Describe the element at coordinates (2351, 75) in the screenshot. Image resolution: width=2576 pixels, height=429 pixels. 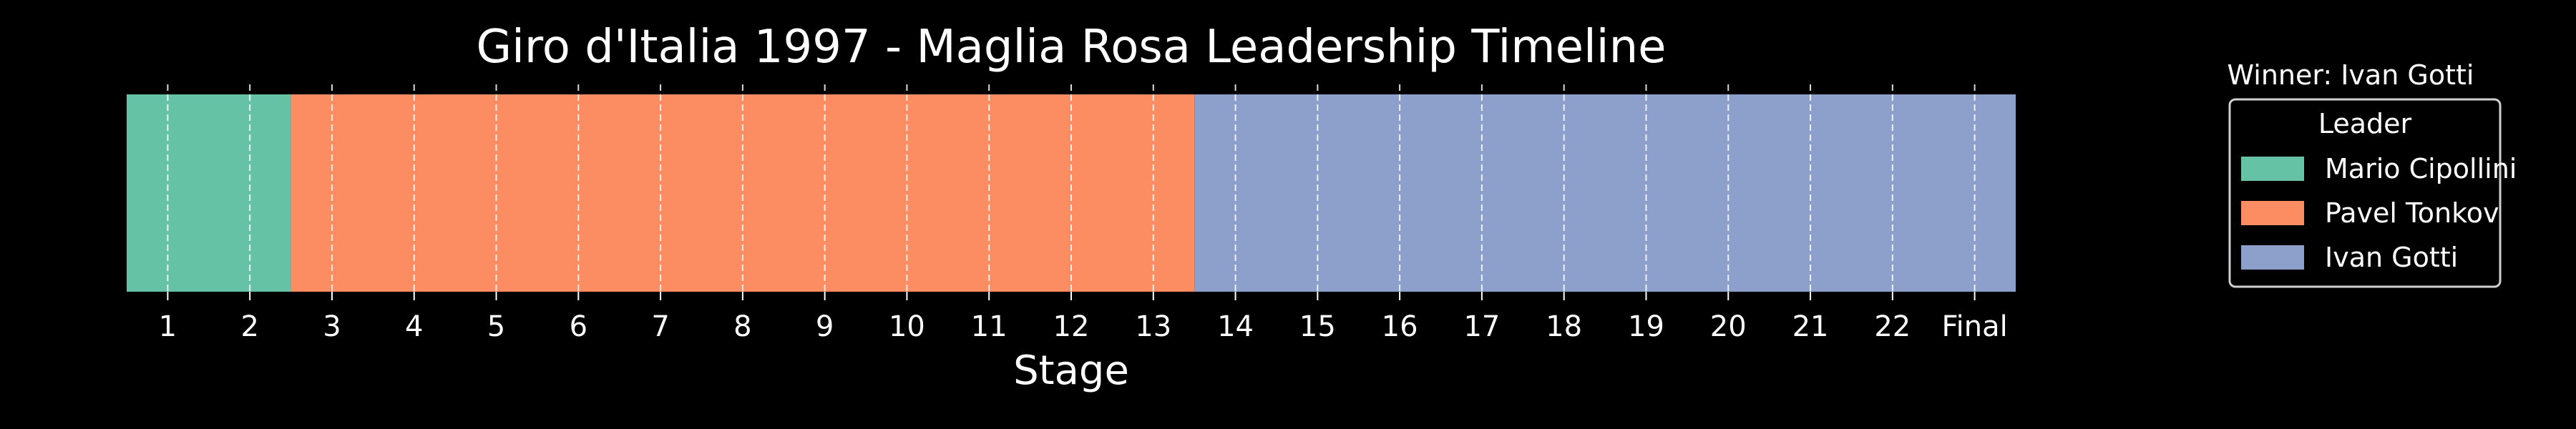
I see `winner-annotation: Winner: Ivan Gotti` at that location.